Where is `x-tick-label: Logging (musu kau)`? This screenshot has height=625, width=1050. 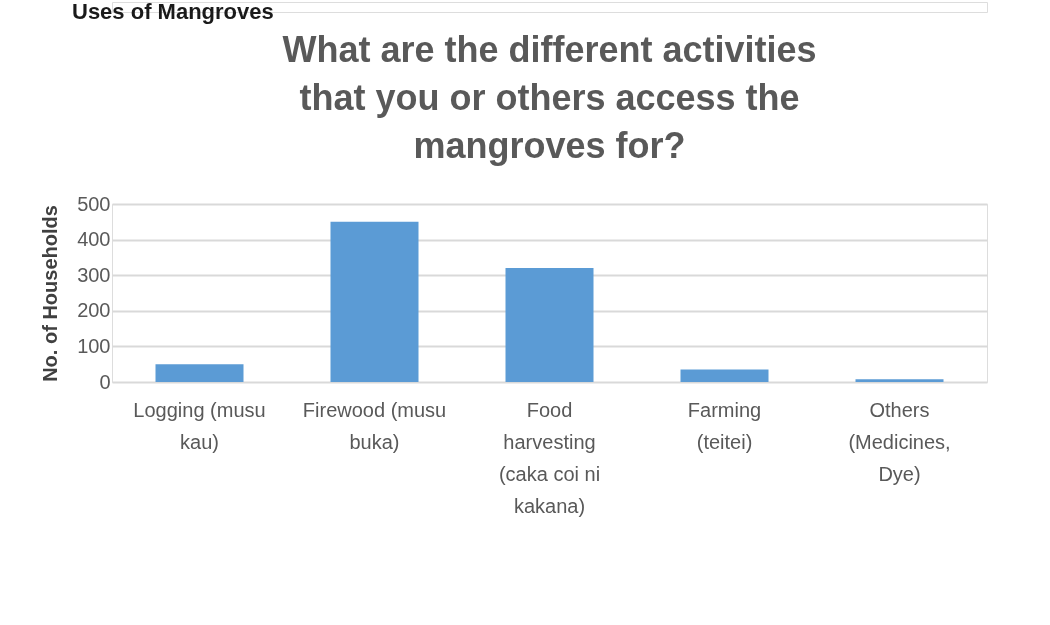 x-tick-label: Logging (musu kau) is located at coordinates (199, 425).